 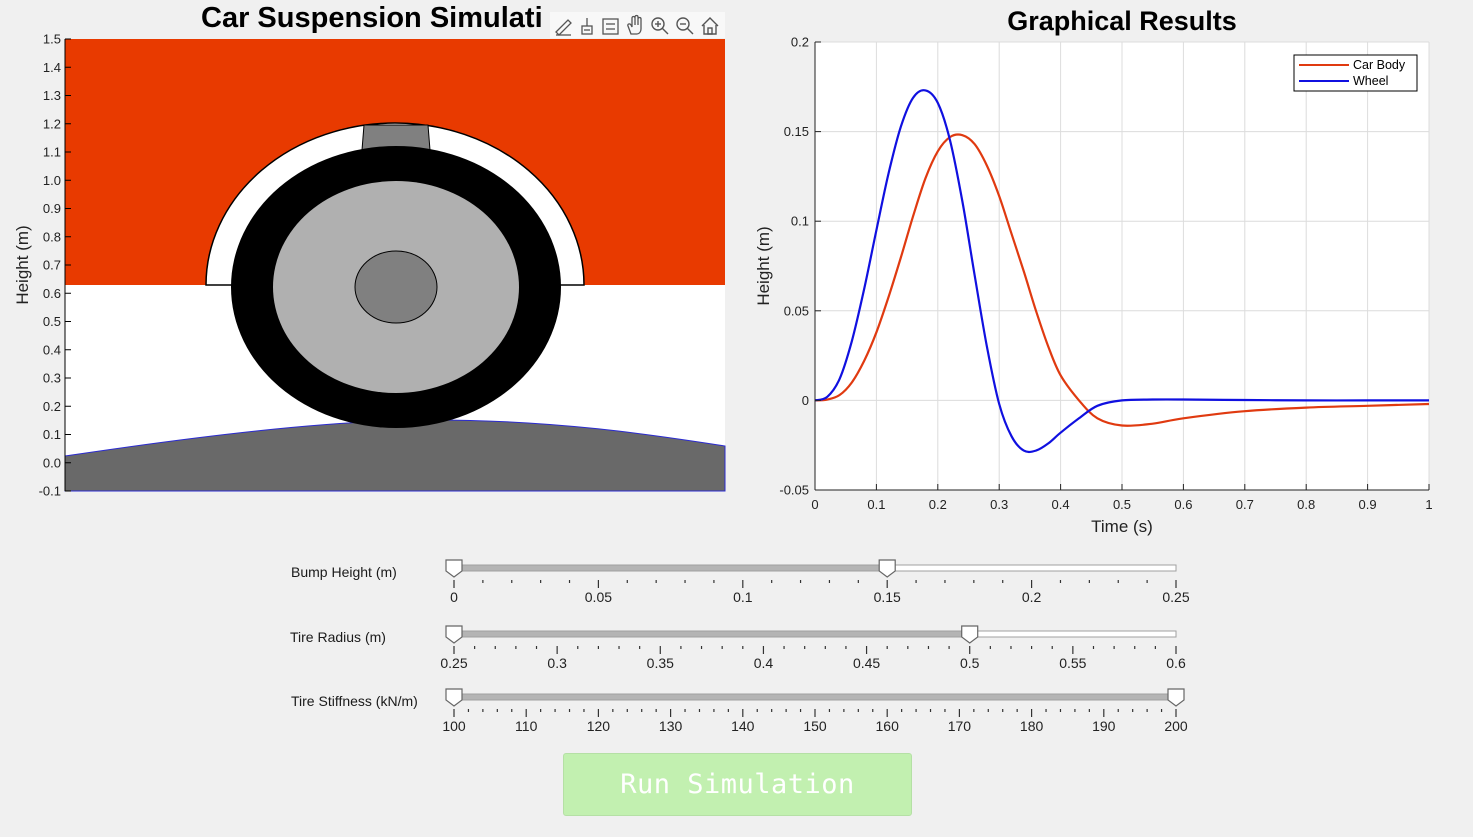 What do you see at coordinates (563, 27) in the screenshot?
I see `data-tips-icon` at bounding box center [563, 27].